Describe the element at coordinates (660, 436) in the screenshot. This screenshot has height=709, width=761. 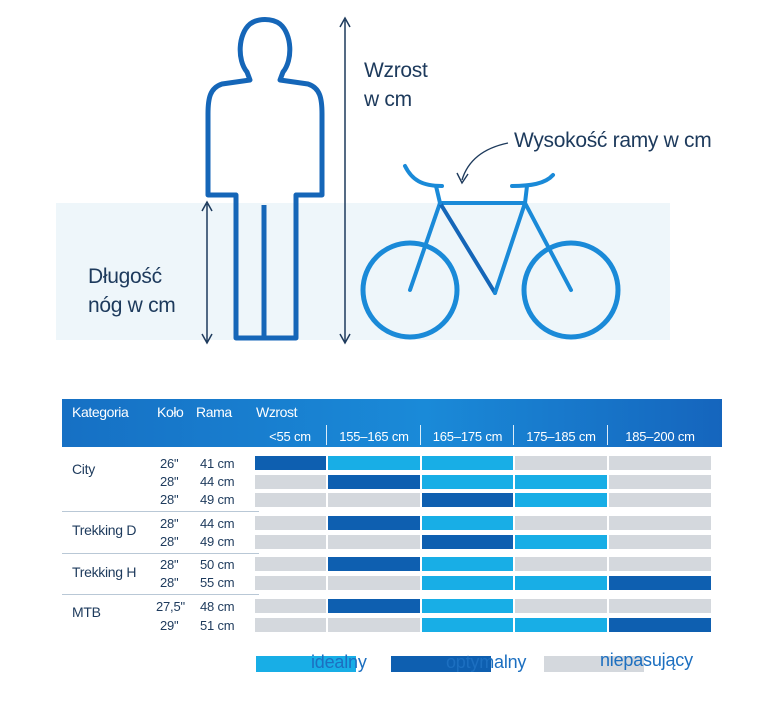
I see `range-label: 185–200 cm` at that location.